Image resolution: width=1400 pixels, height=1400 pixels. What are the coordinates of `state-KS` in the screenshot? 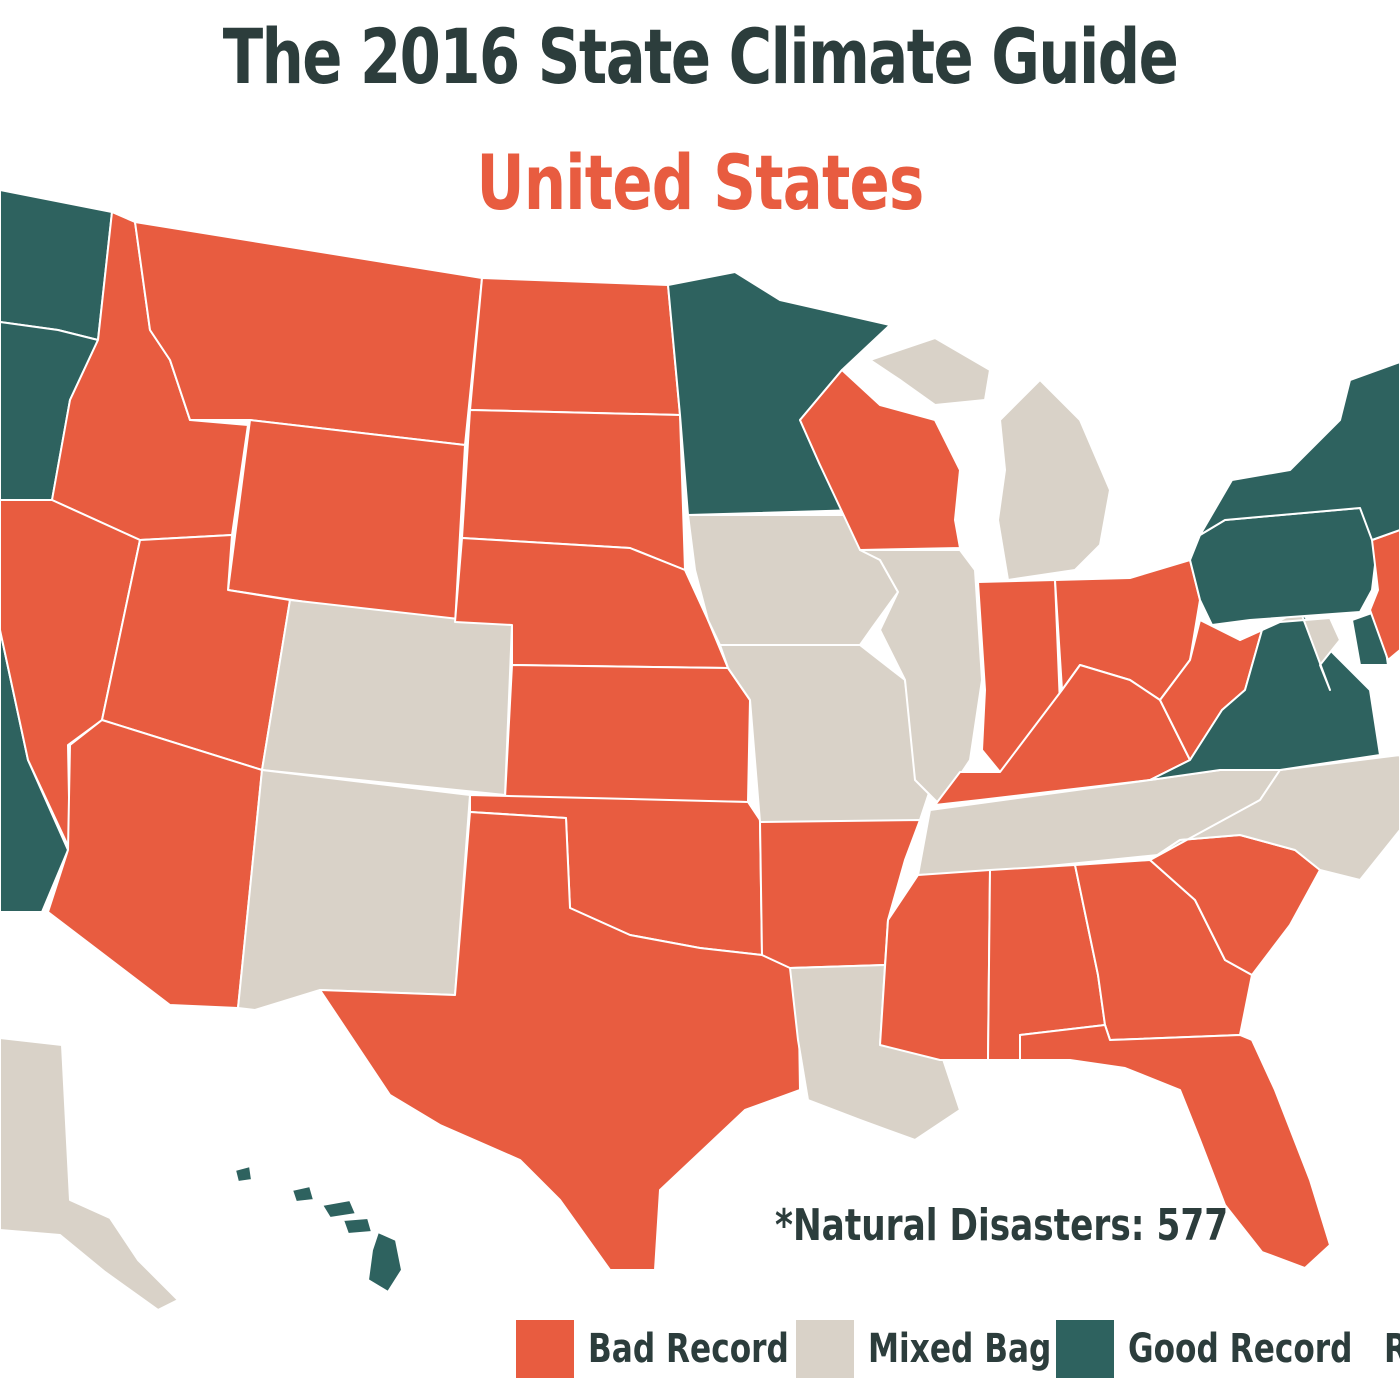 It's located at (627, 733).